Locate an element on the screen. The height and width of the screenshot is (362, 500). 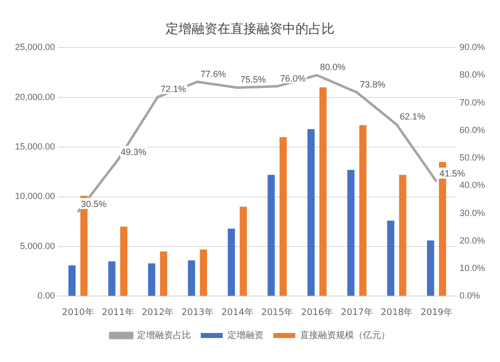
y-tick-label: 20,000.00 is located at coordinates (35, 97).